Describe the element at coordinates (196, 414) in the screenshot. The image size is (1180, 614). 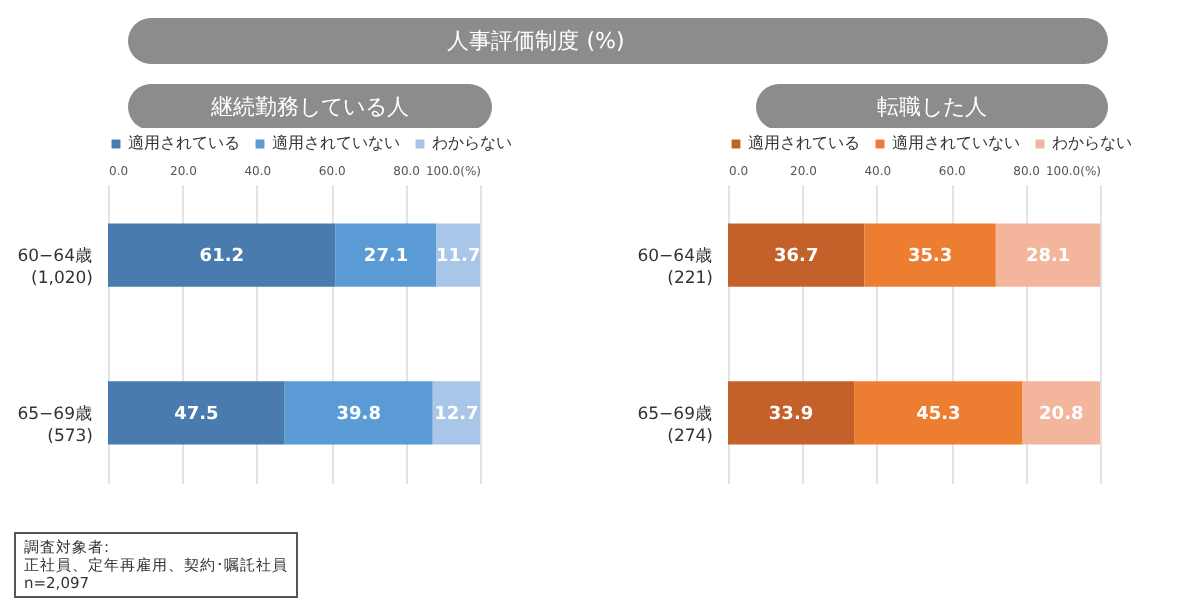
I see `data-label: 47.5` at that location.